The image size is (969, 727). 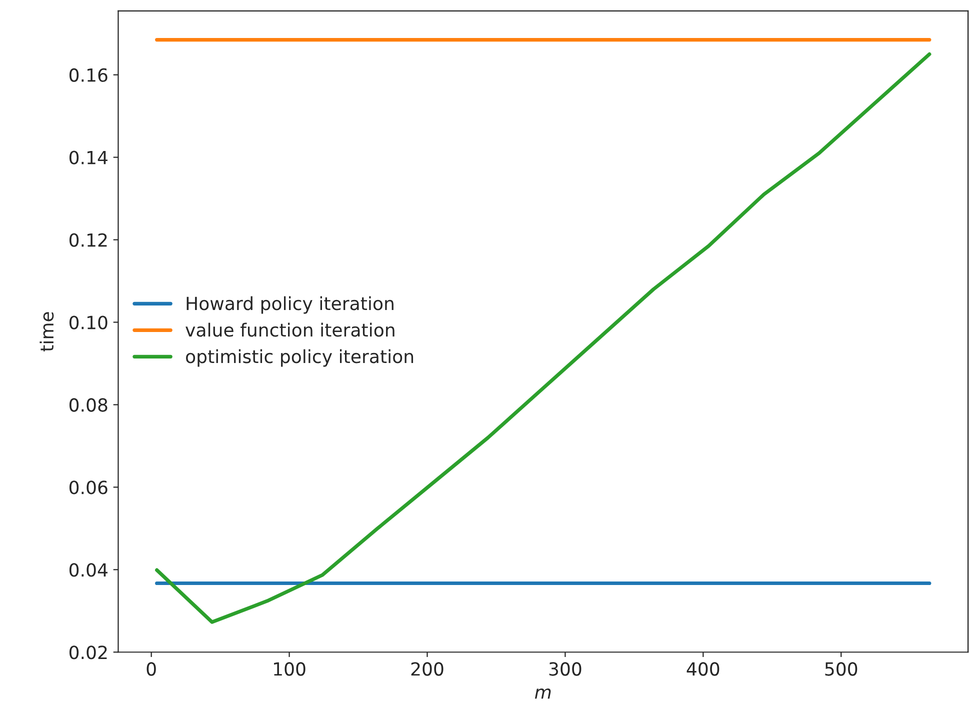 I want to click on y-tick-label: 0.06, so click(x=88, y=487).